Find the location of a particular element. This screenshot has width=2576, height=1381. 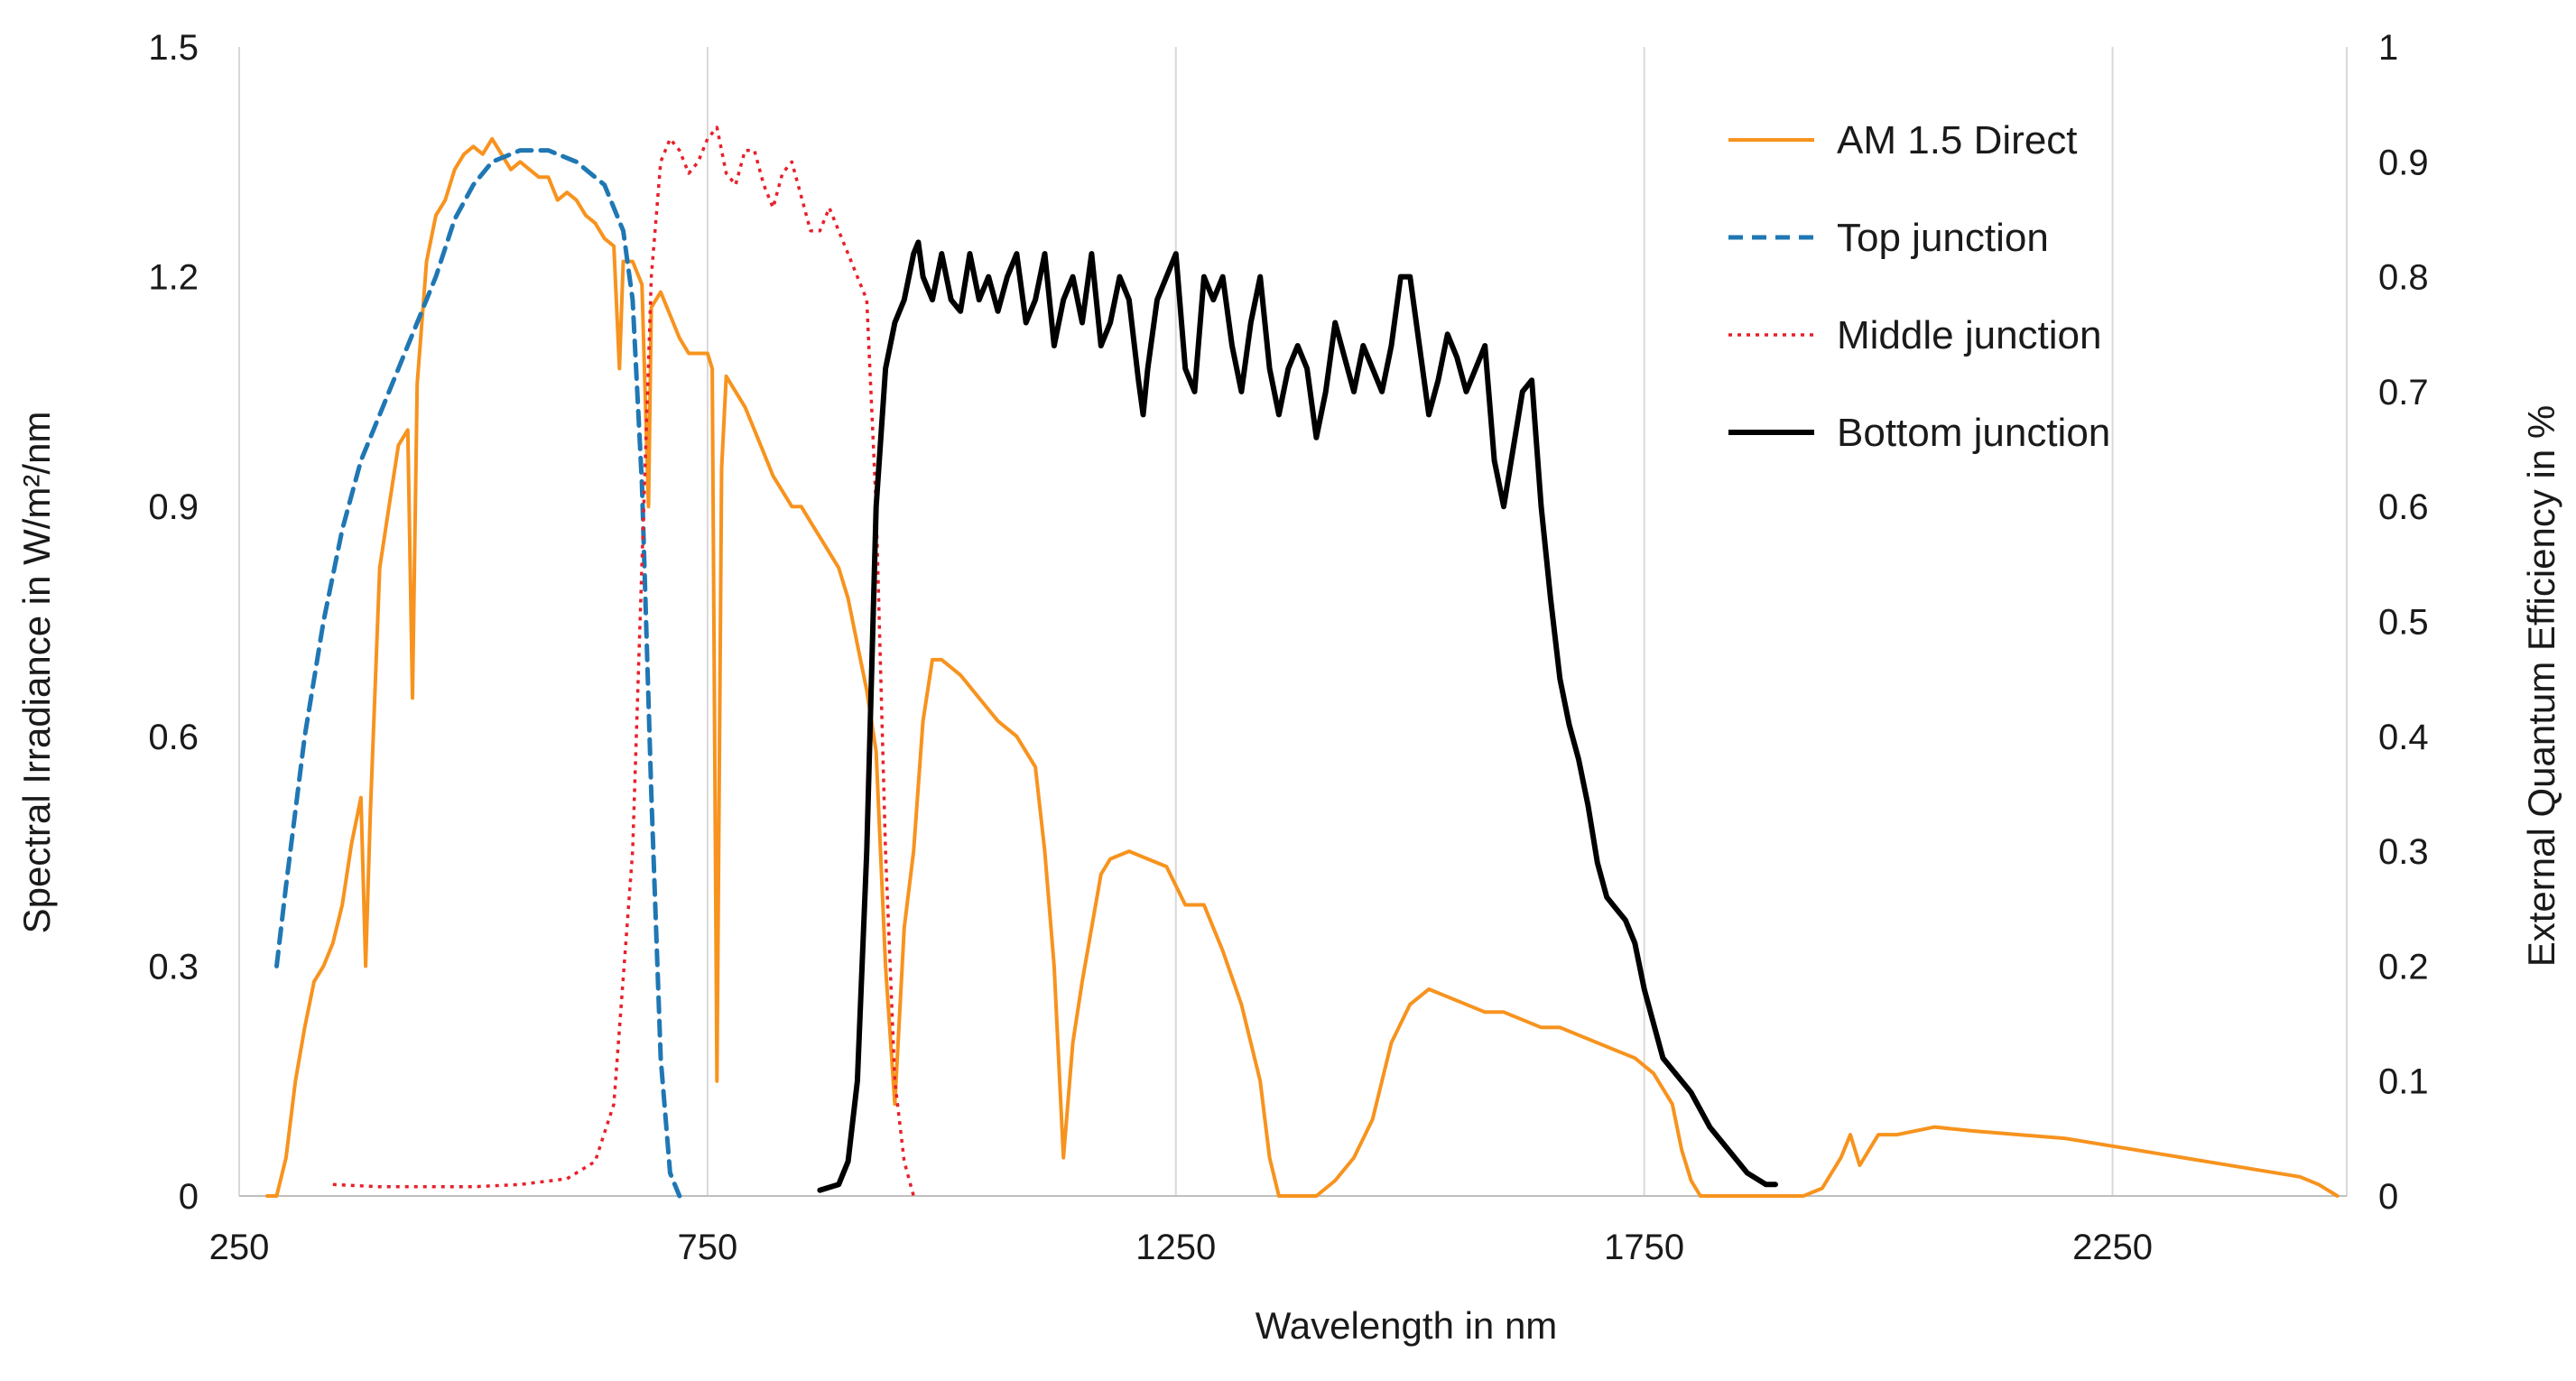

y-left-tick-label: 1.2 is located at coordinates (173, 278).